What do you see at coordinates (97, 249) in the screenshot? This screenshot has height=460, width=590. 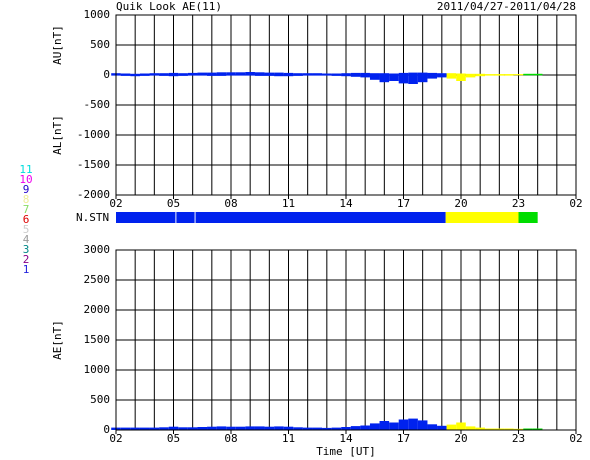 I see `y-tick-label: 3000` at bounding box center [97, 249].